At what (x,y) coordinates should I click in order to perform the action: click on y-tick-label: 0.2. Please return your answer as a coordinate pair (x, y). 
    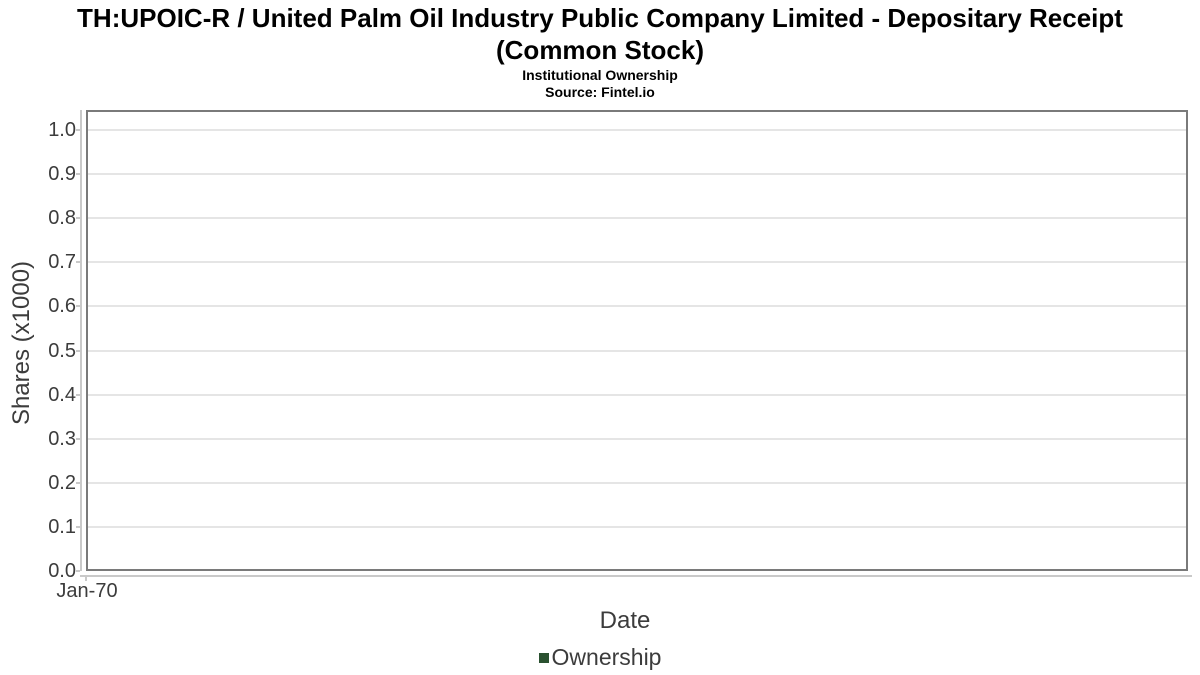
    Looking at the image, I should click on (62, 482).